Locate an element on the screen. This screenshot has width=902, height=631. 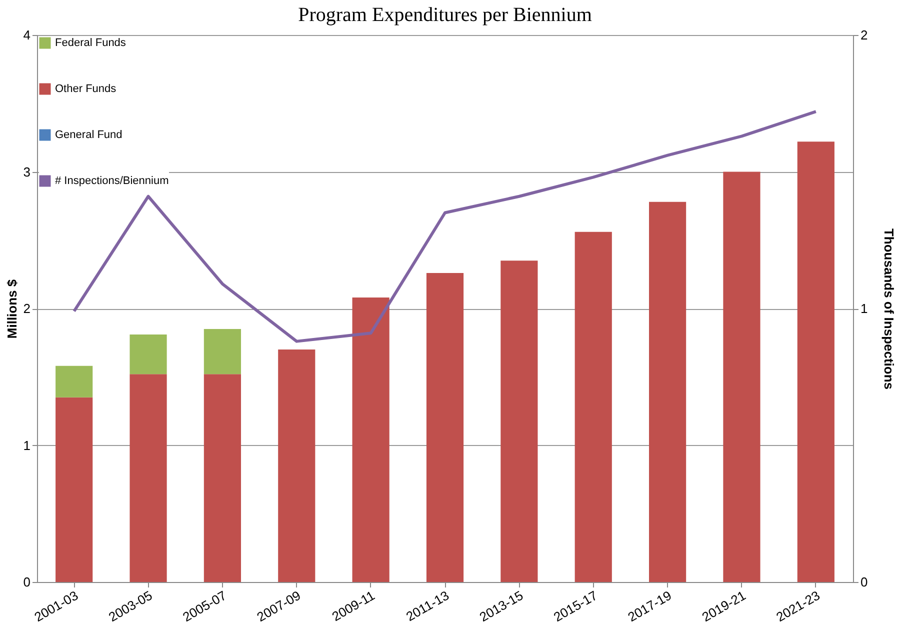
y-tick-label: 2 is located at coordinates (26, 308).